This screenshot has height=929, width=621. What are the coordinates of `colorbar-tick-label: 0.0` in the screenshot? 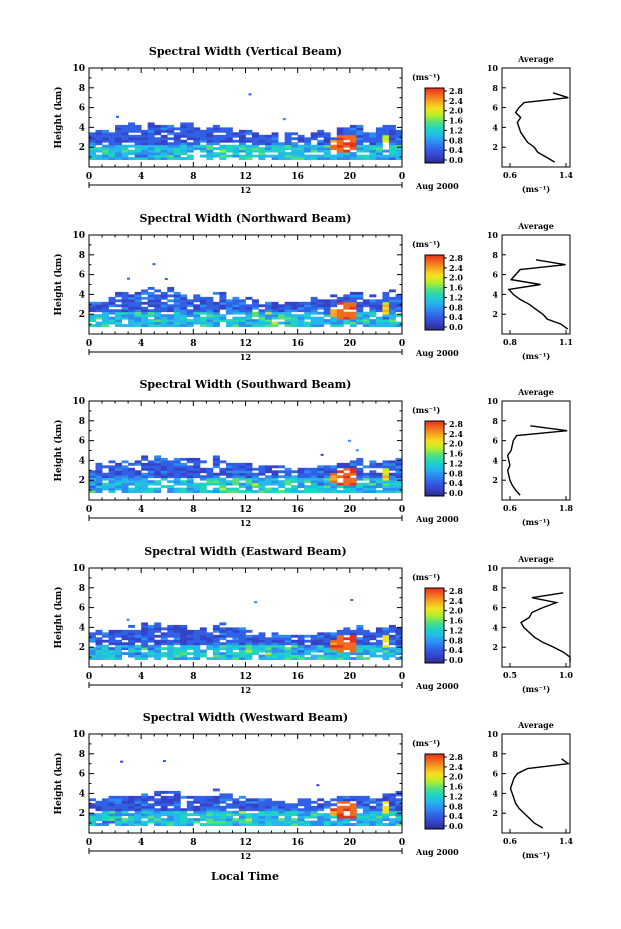 It's located at (456, 660).